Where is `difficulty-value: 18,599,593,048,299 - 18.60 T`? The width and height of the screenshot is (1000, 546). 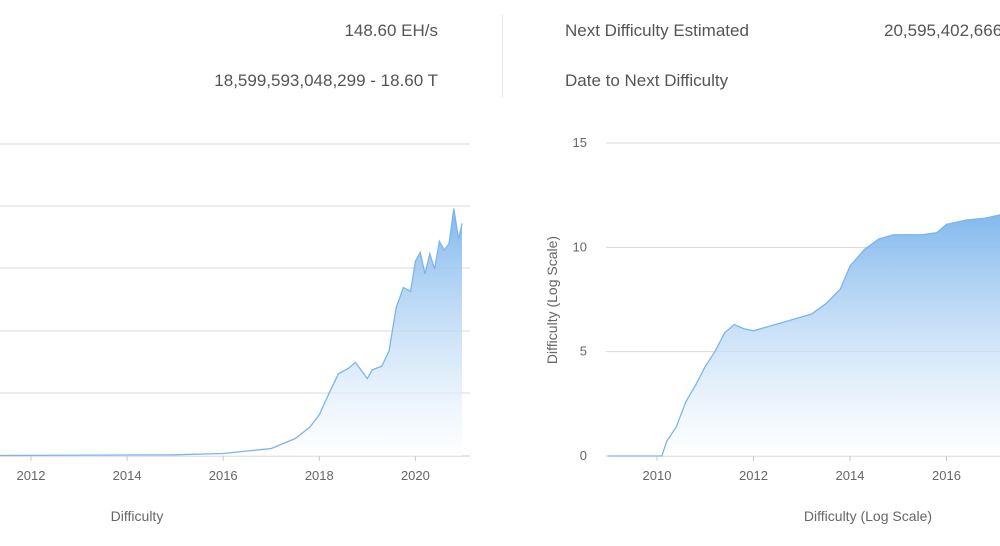 difficulty-value: 18,599,593,048,299 - 18.60 T is located at coordinates (326, 81).